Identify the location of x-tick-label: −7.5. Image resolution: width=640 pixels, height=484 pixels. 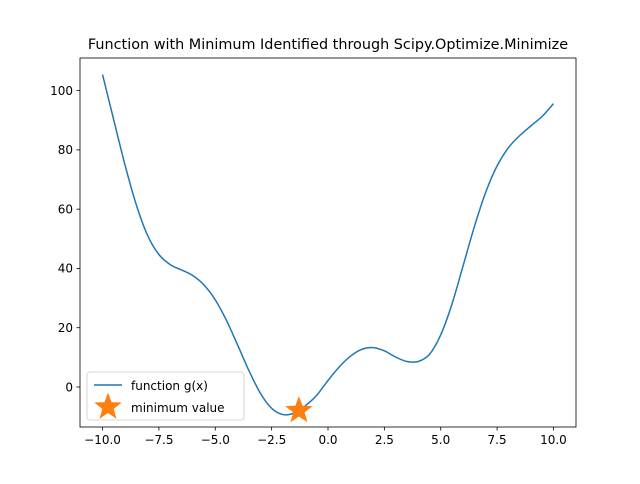
(158, 440).